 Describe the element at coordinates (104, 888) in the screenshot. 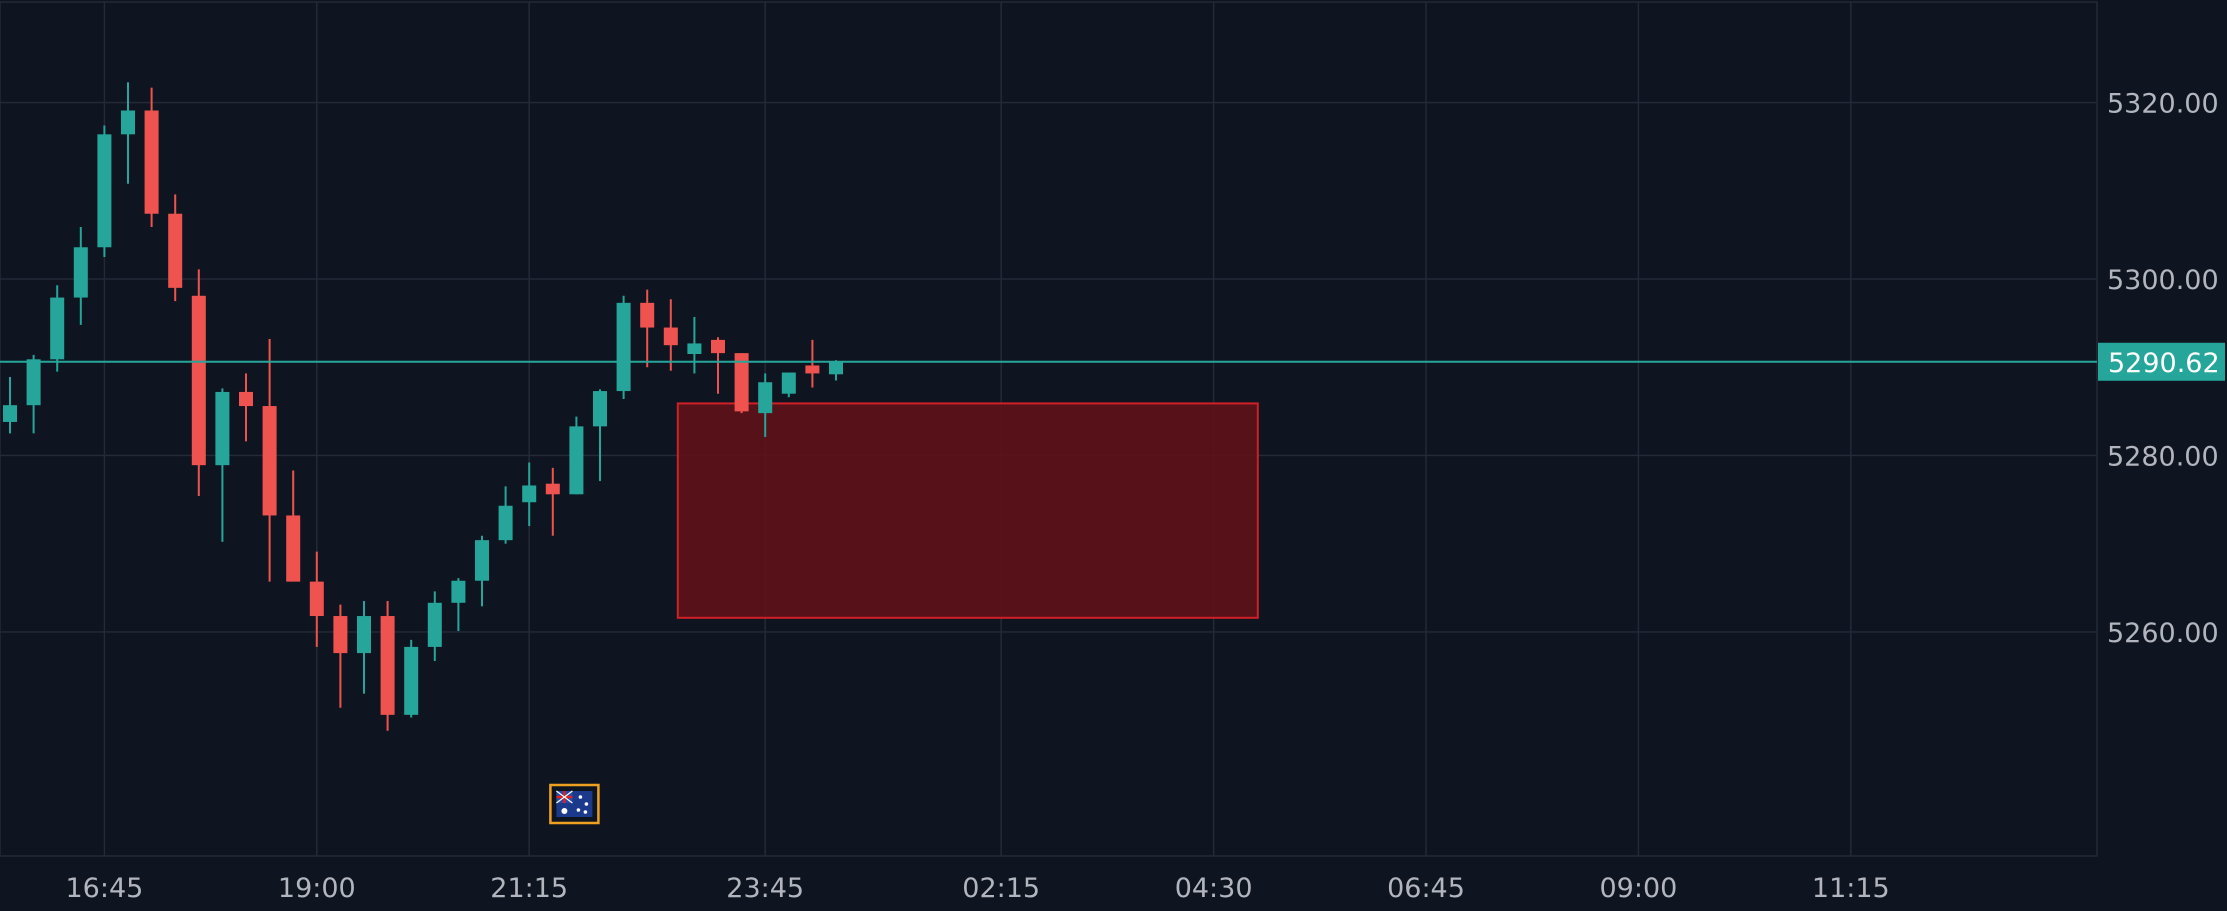

I see `x-axis-tick-label: 16:45` at that location.